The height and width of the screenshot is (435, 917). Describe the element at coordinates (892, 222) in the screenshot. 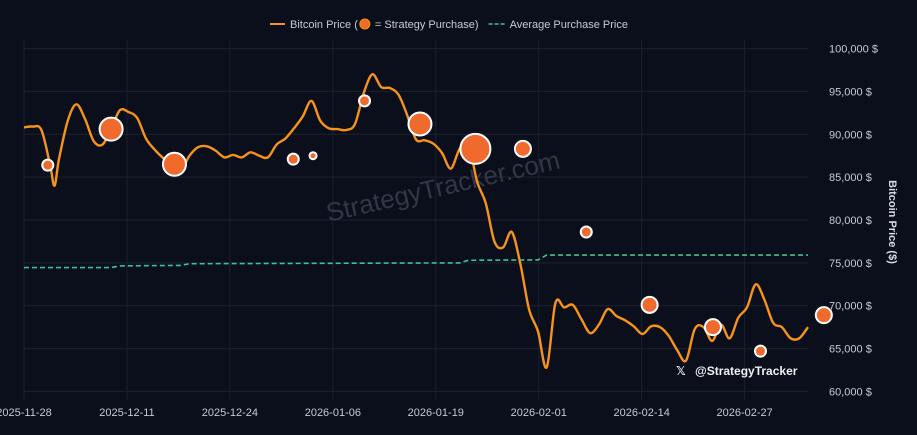

I see `y-axis-label: Bitcoin Price ($)` at that location.